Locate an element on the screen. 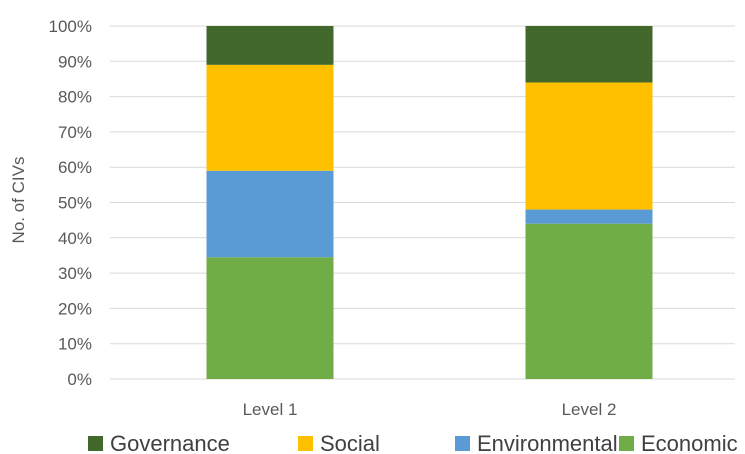  y-tick-label: 10% is located at coordinates (75, 344).